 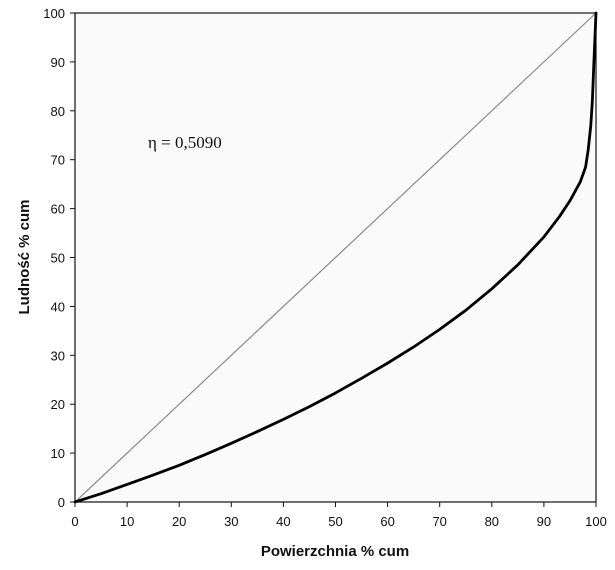 I want to click on x-tick-label: 60, so click(x=387, y=521).